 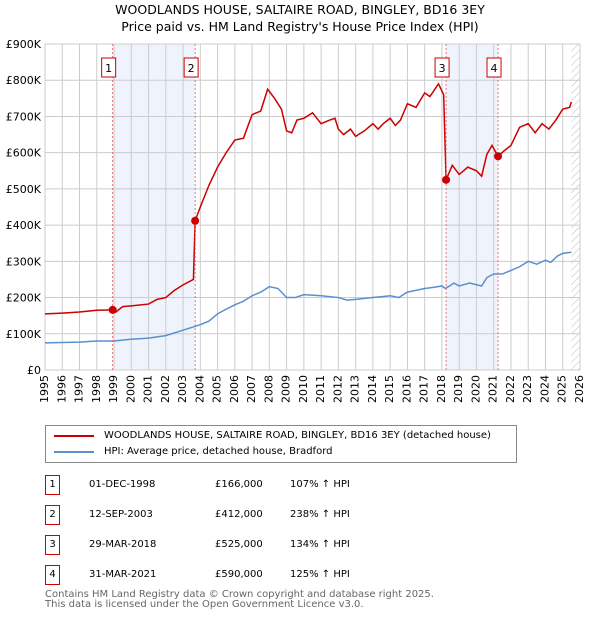 What do you see at coordinates (165, 389) in the screenshot?
I see `x-tick-label: 2002` at bounding box center [165, 389].